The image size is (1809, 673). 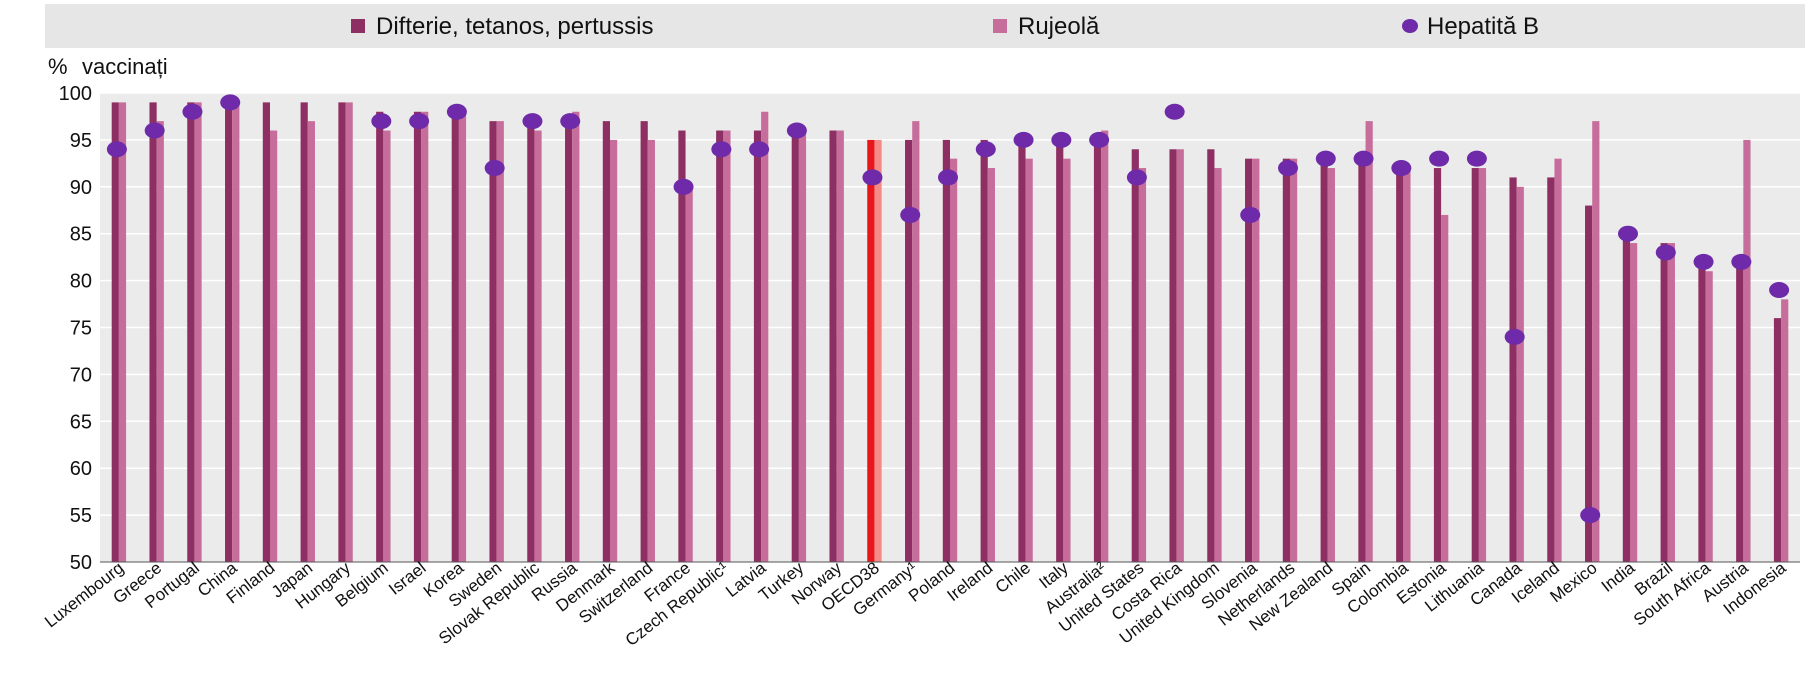 I want to click on y-axis-ticks: 50 55 60 65 70 75 80 85 90 95 100, so click(x=75, y=328).